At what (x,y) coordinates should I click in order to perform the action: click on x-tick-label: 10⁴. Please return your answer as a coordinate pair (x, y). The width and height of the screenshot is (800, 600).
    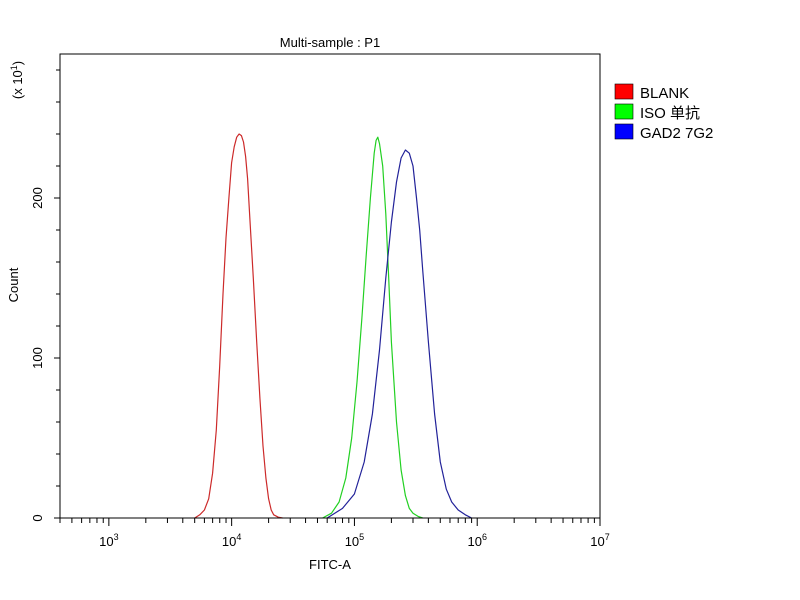
    Looking at the image, I should click on (231, 540).